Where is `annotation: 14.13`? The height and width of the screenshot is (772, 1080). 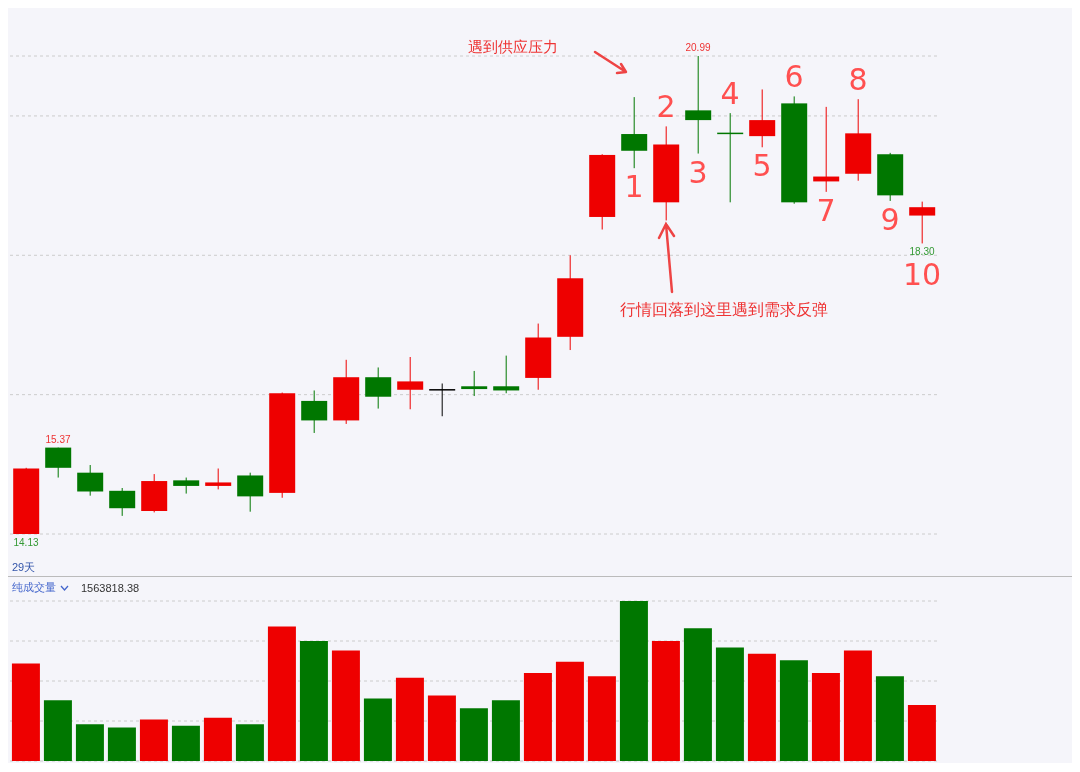
annotation: 14.13 is located at coordinates (26, 542).